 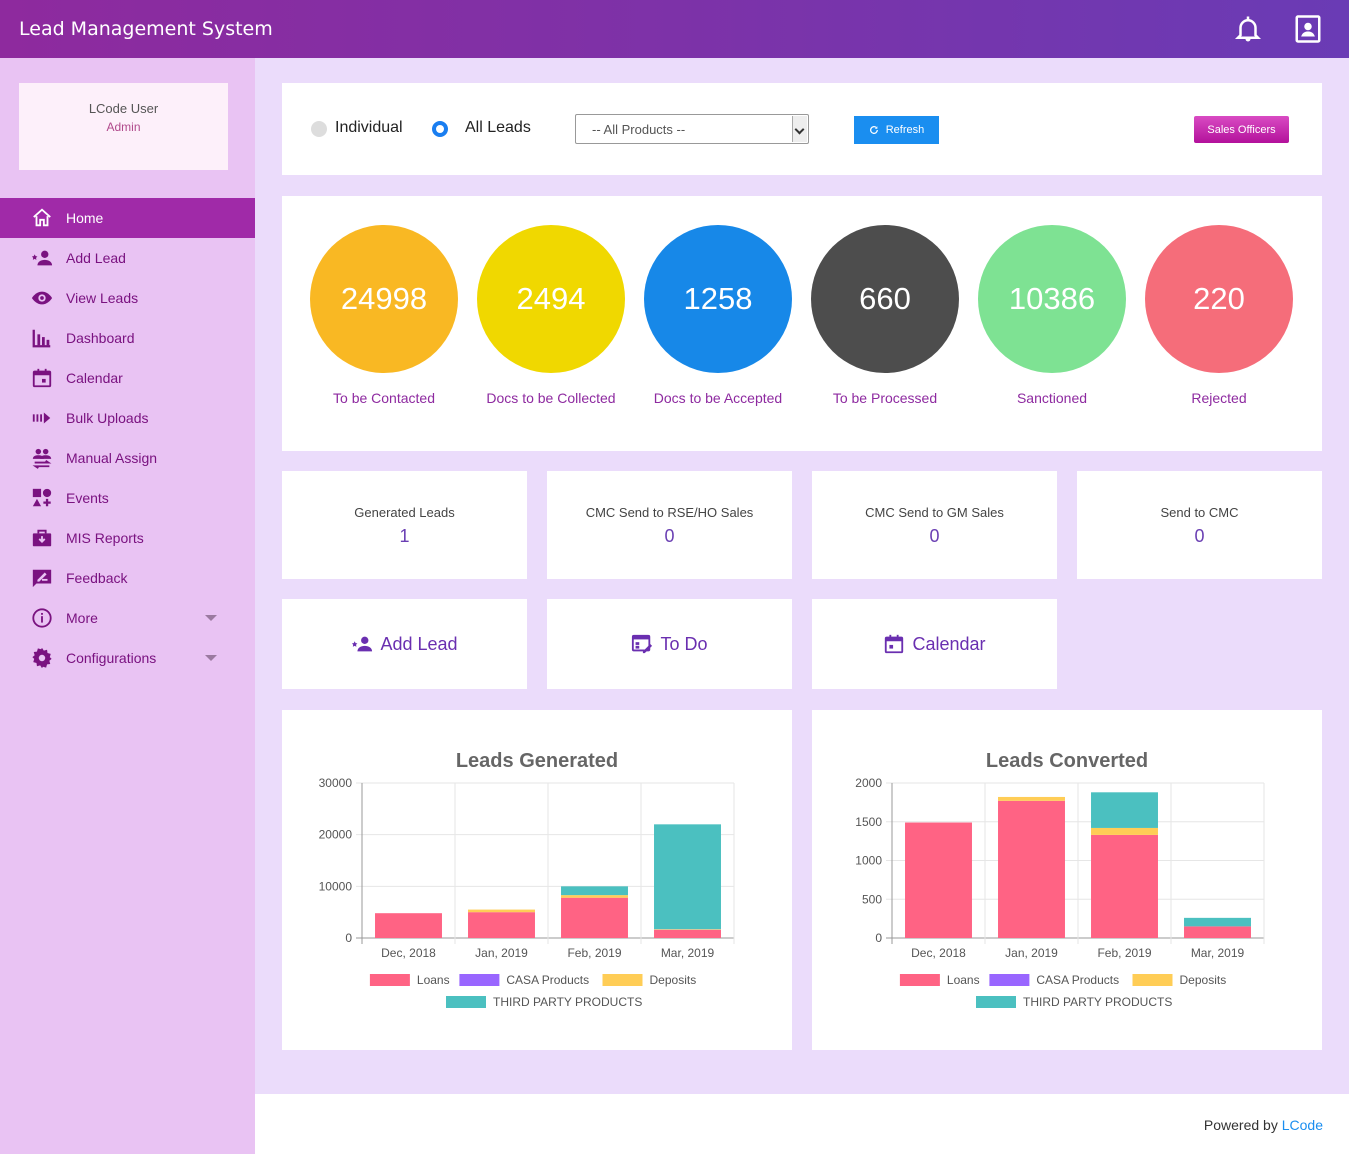 What do you see at coordinates (127, 298) in the screenshot?
I see `sidebar-item-view-leads: View Leads` at bounding box center [127, 298].